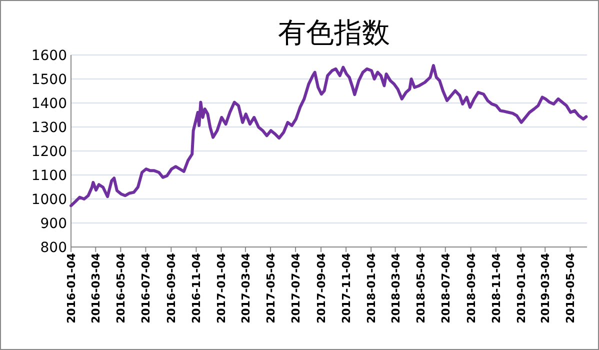 The width and height of the screenshot is (599, 350). What do you see at coordinates (197, 288) in the screenshot?
I see `x-tick-label: 2016-11-04` at bounding box center [197, 288].